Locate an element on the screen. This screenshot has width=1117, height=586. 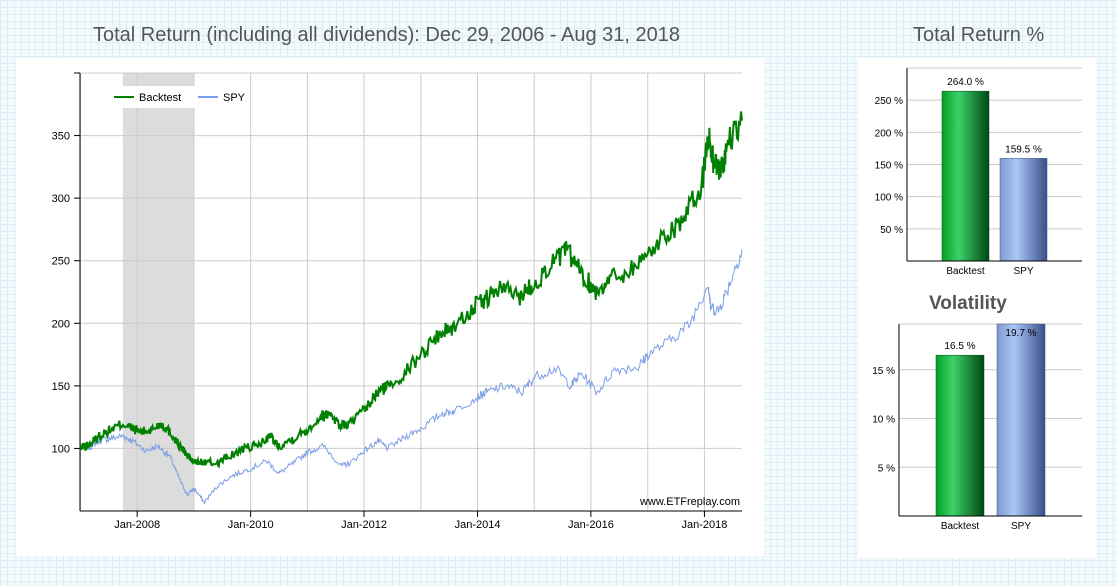
legend-box is located at coordinates (178, 97).